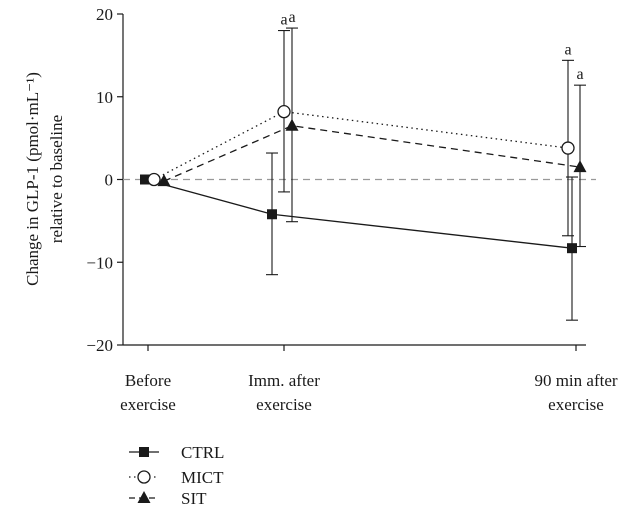  What do you see at coordinates (144, 452) in the screenshot?
I see `legend-ctrl-marker` at bounding box center [144, 452].